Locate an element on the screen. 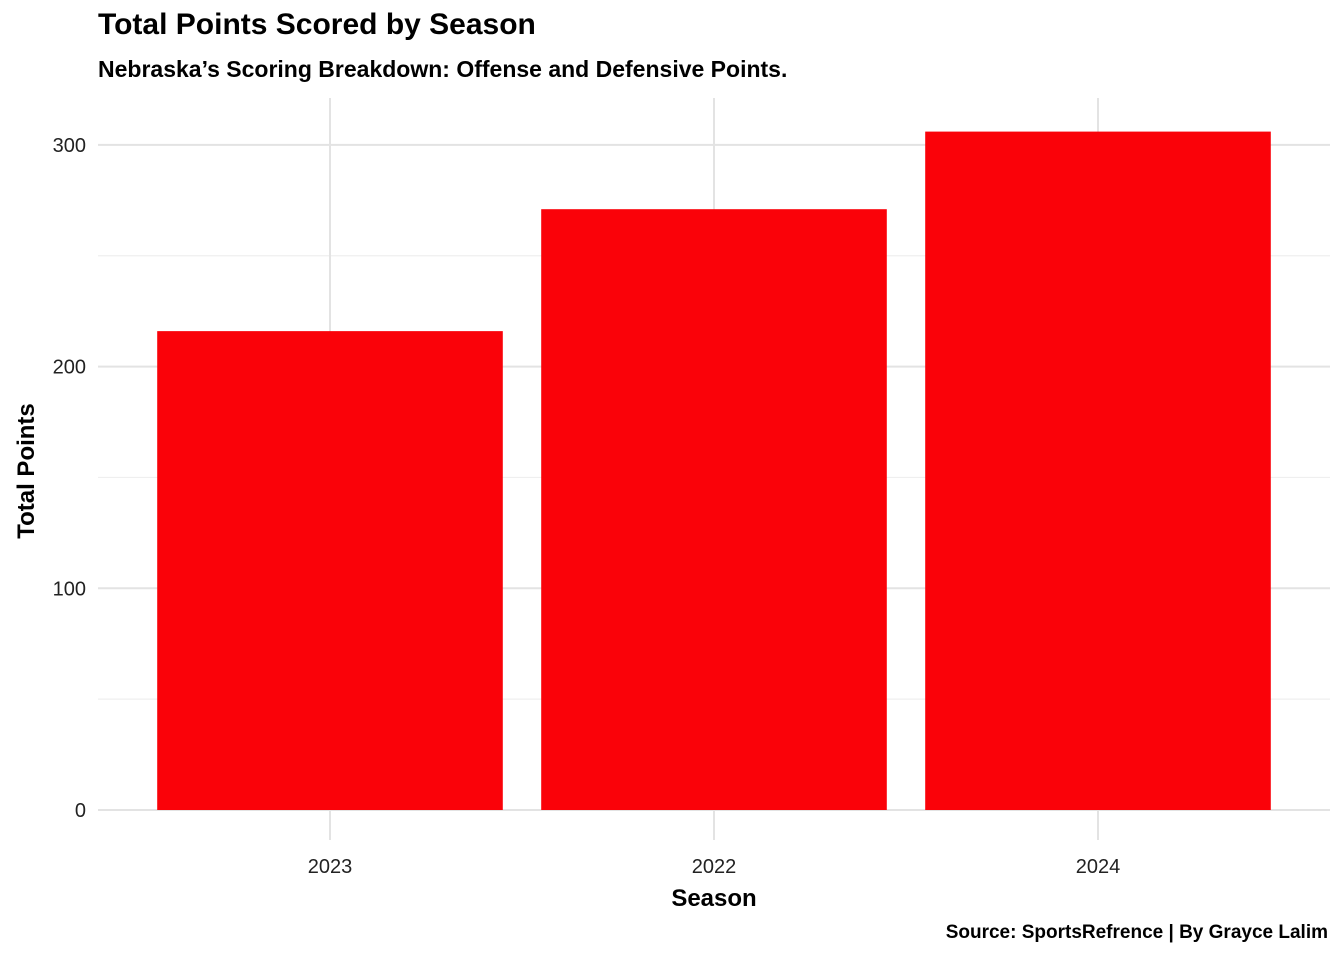 The width and height of the screenshot is (1344, 960). x-axis-title: Season is located at coordinates (713, 898).